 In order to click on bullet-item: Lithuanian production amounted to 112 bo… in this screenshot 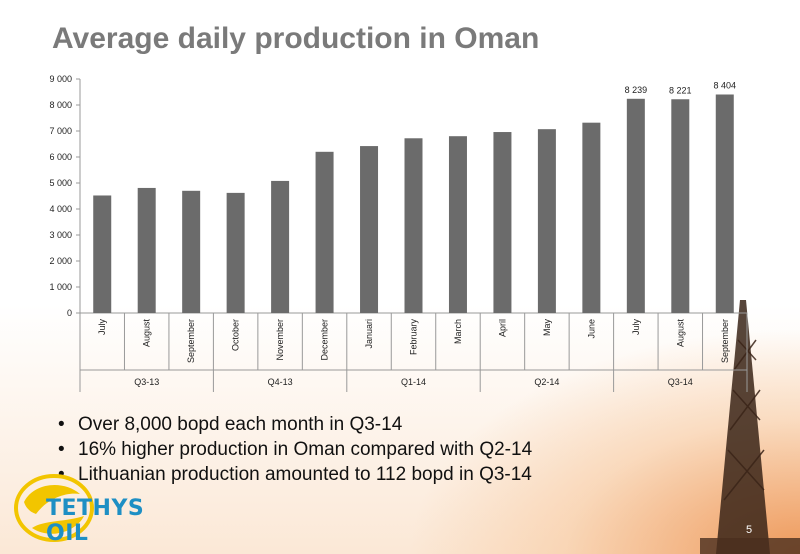, I will do `click(295, 474)`.